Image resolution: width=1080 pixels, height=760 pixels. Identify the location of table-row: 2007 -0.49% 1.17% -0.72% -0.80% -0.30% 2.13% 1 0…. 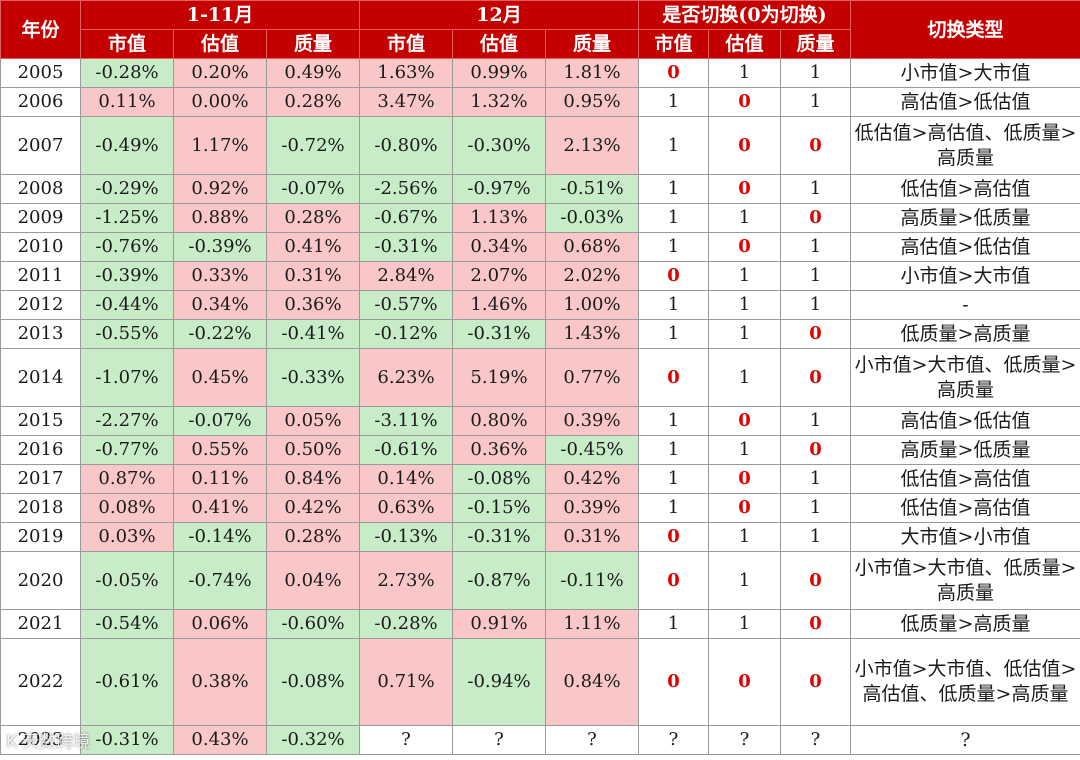
(540, 145).